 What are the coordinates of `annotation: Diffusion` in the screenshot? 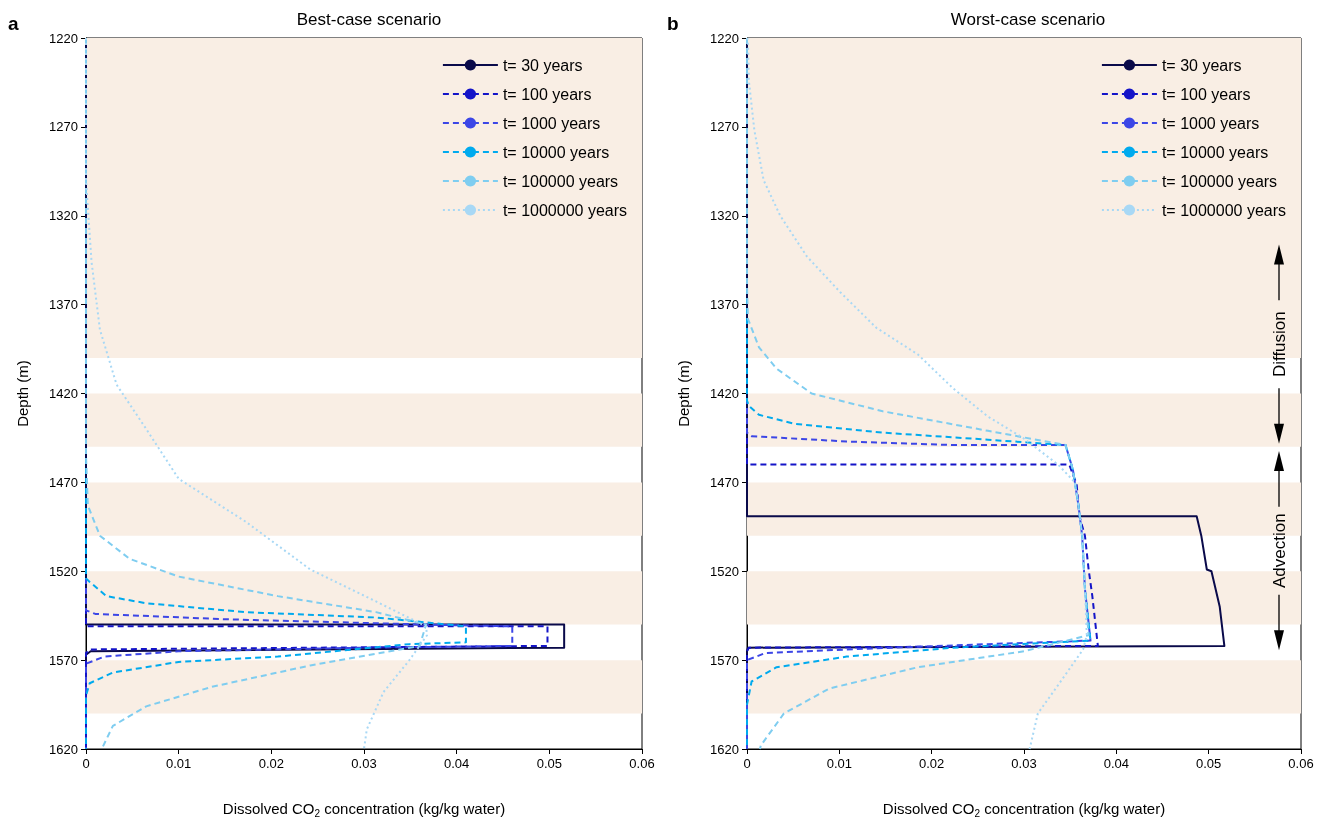 It's located at (1279, 344).